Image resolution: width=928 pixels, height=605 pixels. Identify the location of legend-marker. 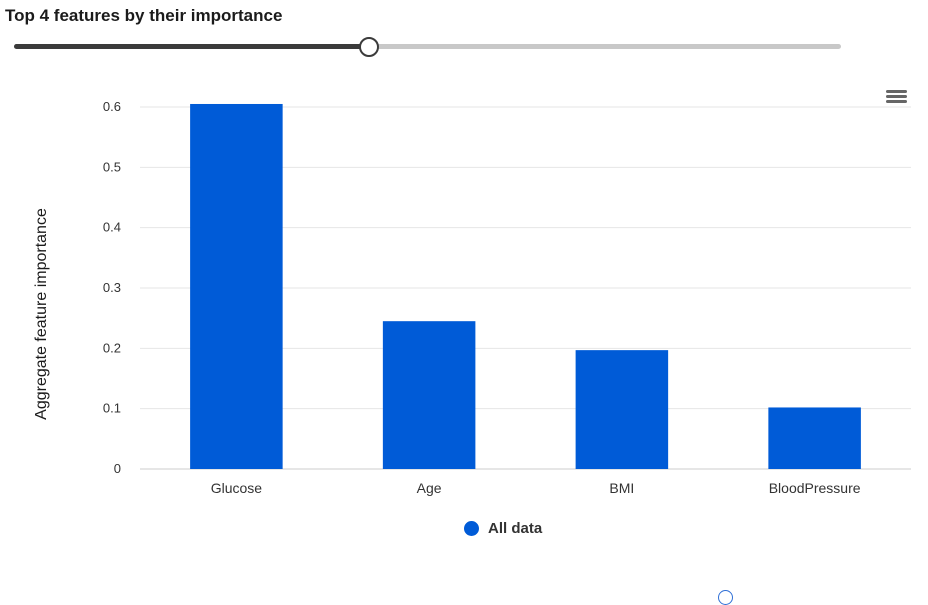
(471, 528).